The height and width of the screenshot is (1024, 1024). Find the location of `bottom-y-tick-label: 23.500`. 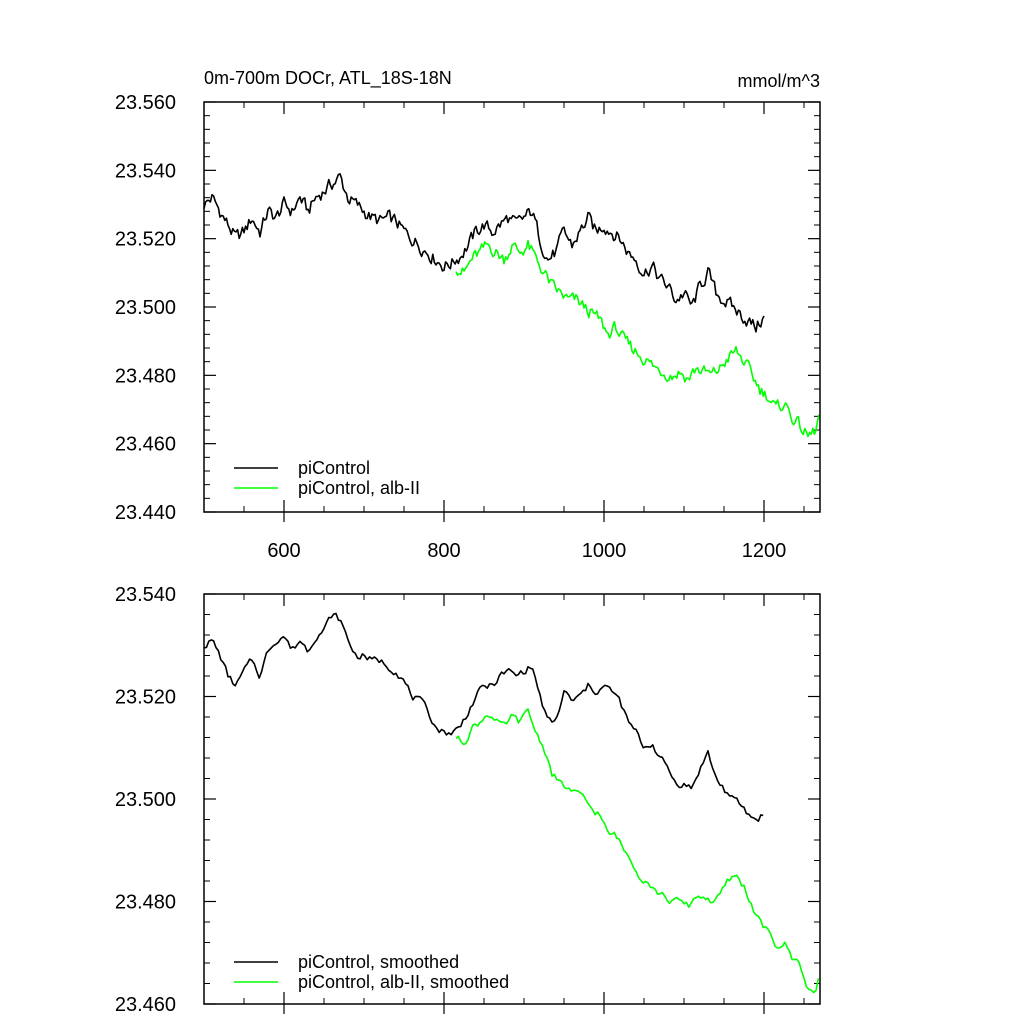

bottom-y-tick-label: 23.500 is located at coordinates (145, 800).